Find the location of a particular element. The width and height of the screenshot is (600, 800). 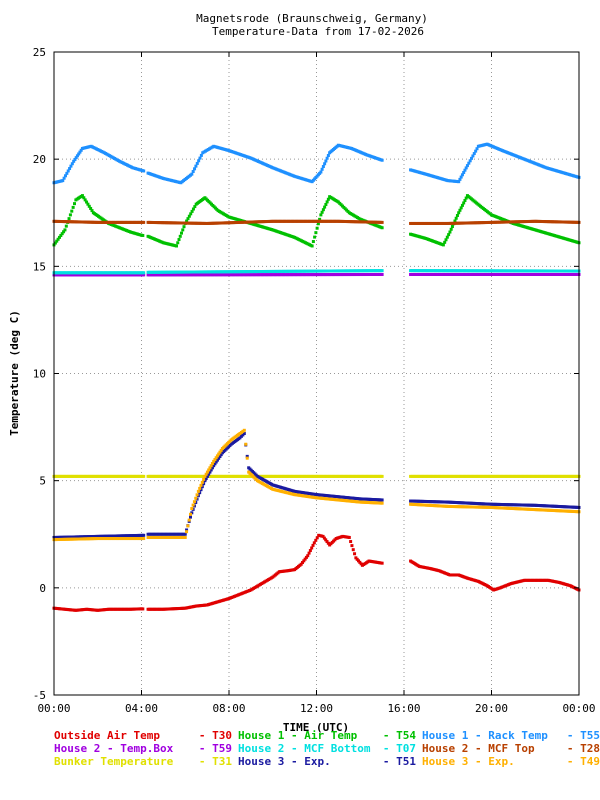

legend-sensor: - T54 is located at coordinates (399, 735).